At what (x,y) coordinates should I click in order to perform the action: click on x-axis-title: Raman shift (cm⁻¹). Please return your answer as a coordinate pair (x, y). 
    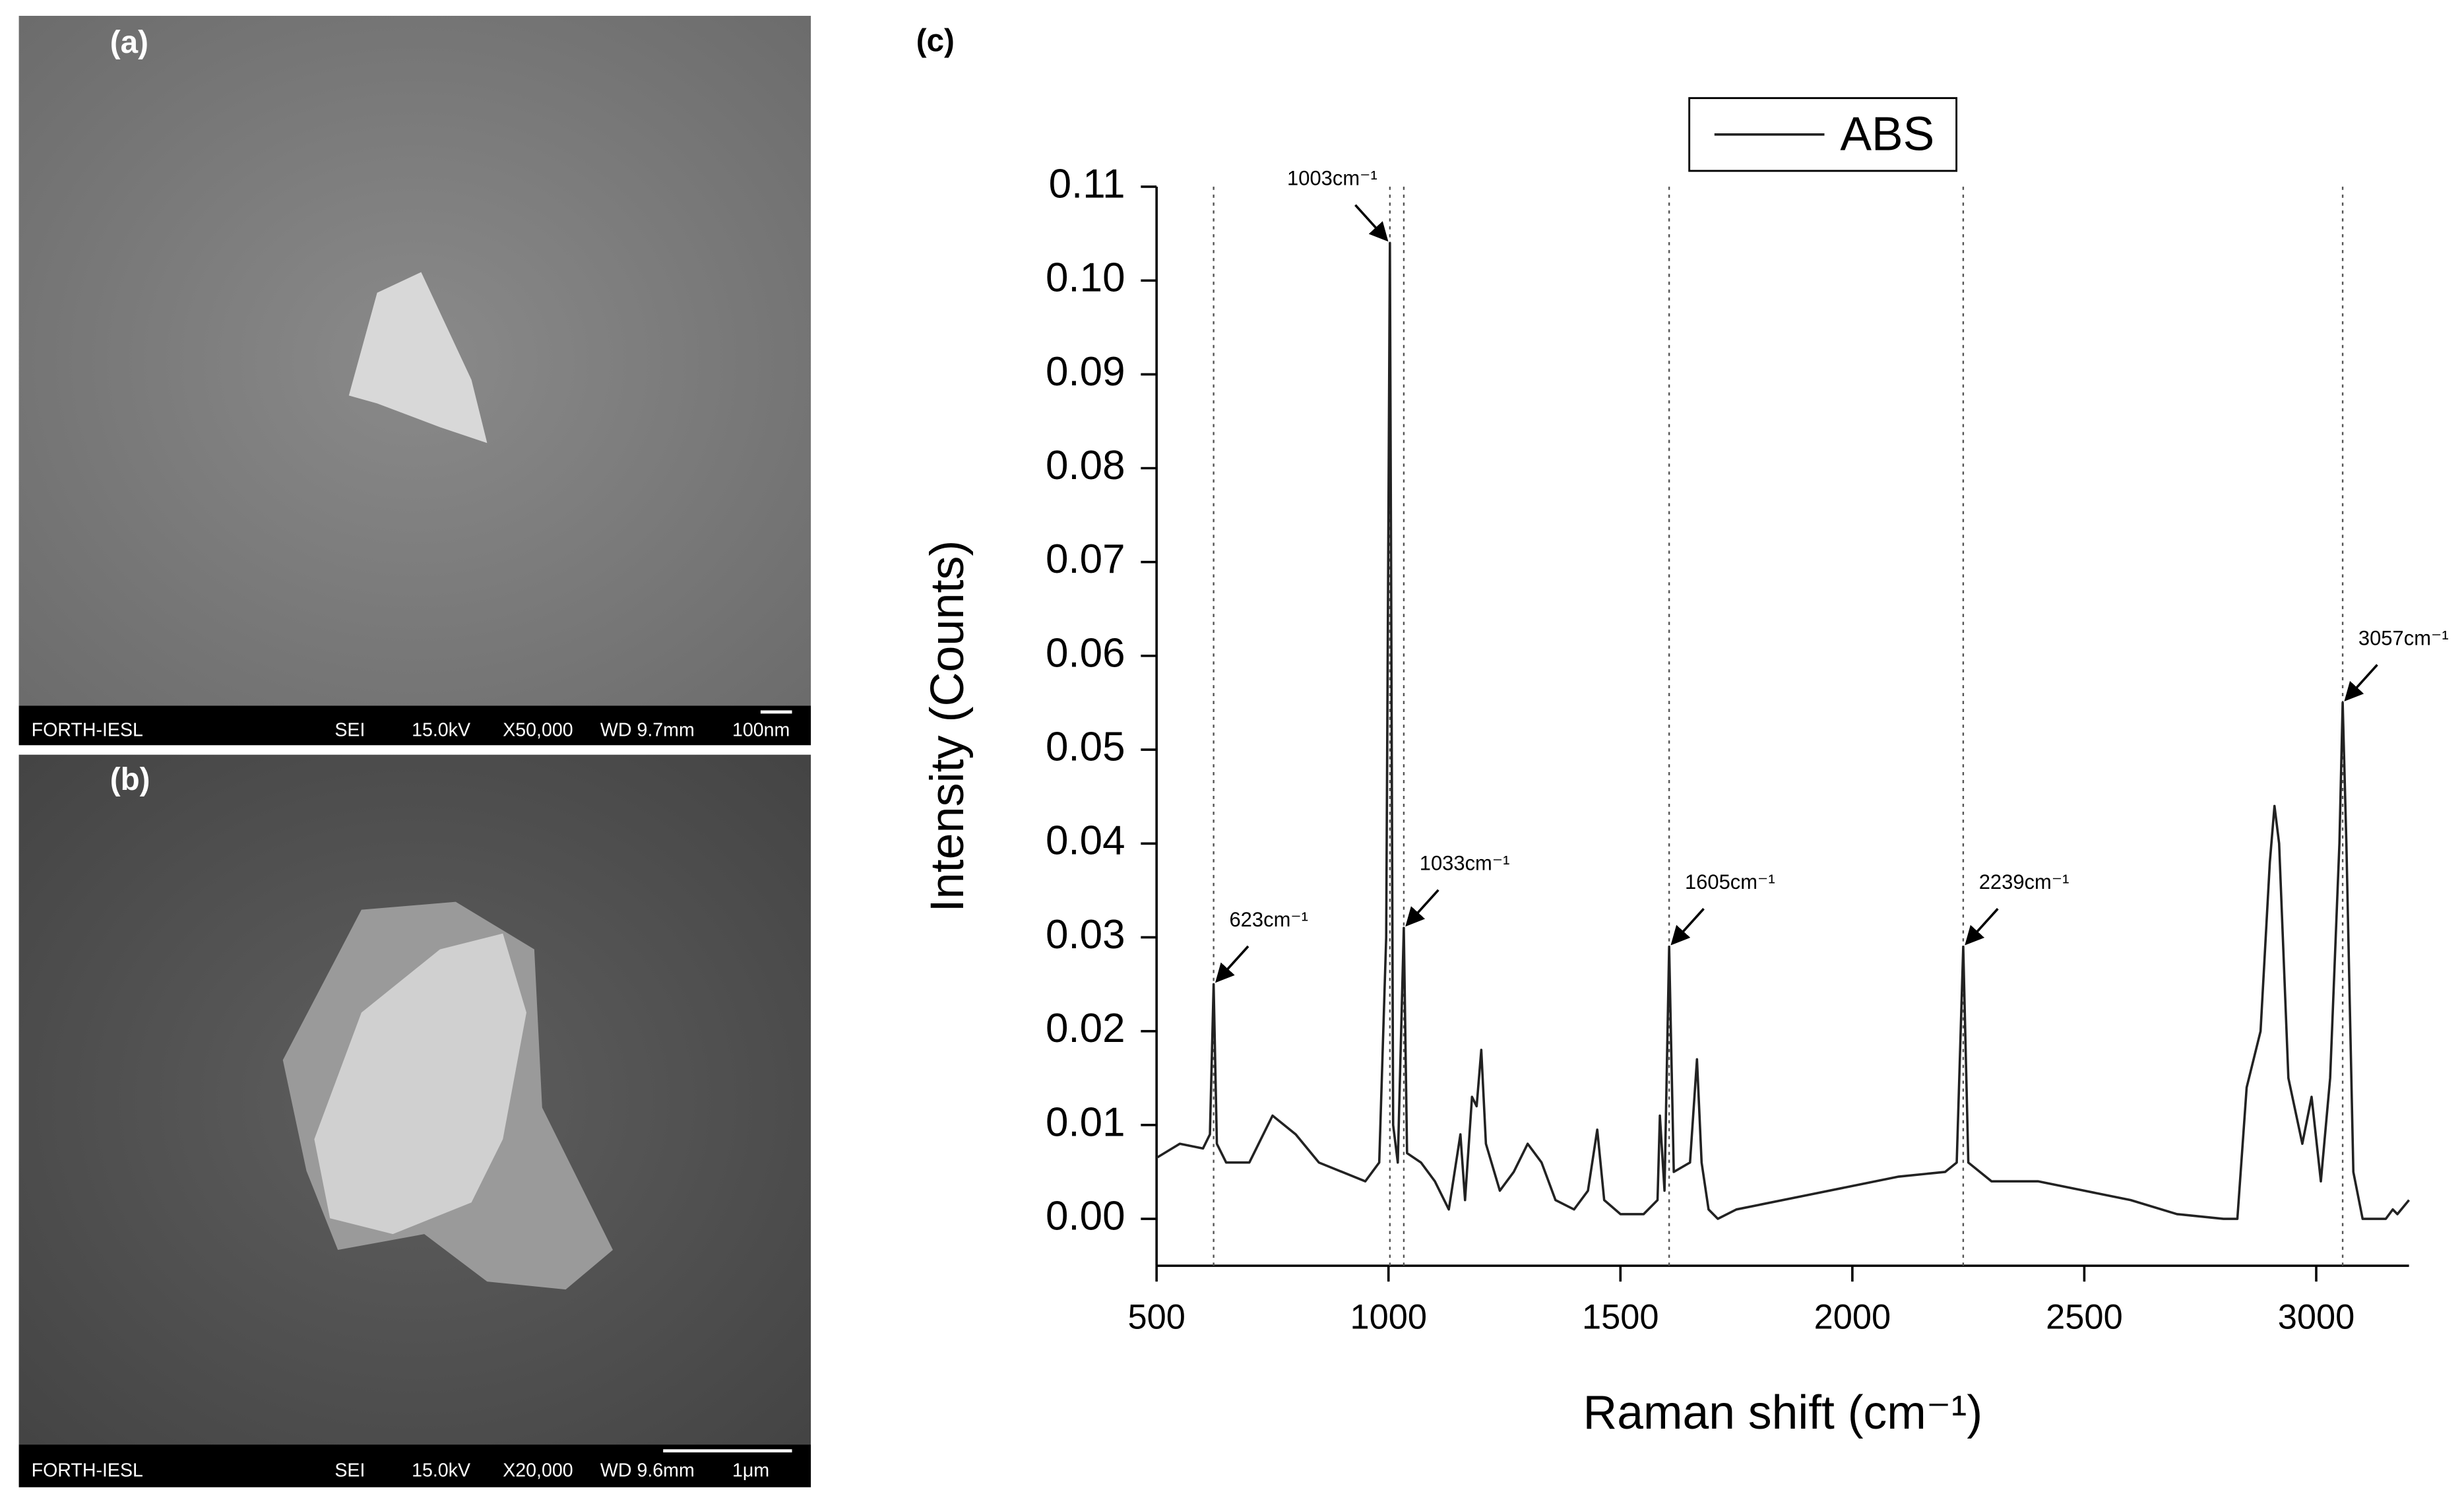
    Looking at the image, I should click on (1783, 1412).